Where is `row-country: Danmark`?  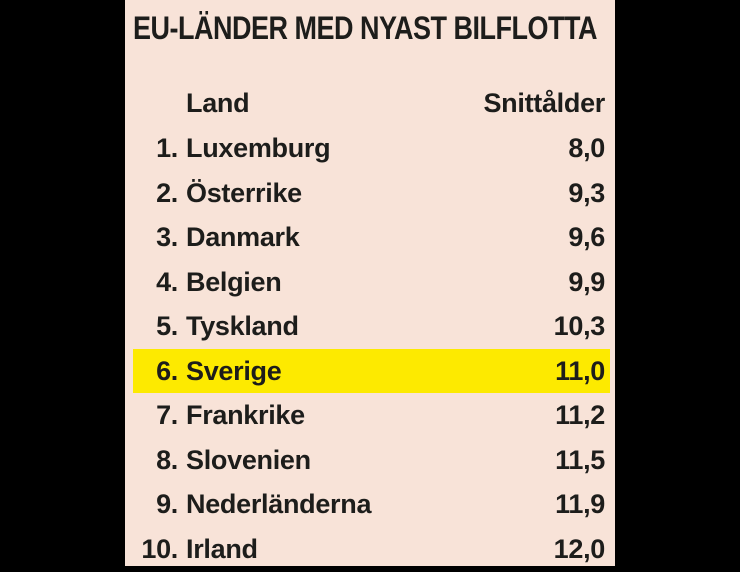
row-country: Danmark is located at coordinates (243, 237).